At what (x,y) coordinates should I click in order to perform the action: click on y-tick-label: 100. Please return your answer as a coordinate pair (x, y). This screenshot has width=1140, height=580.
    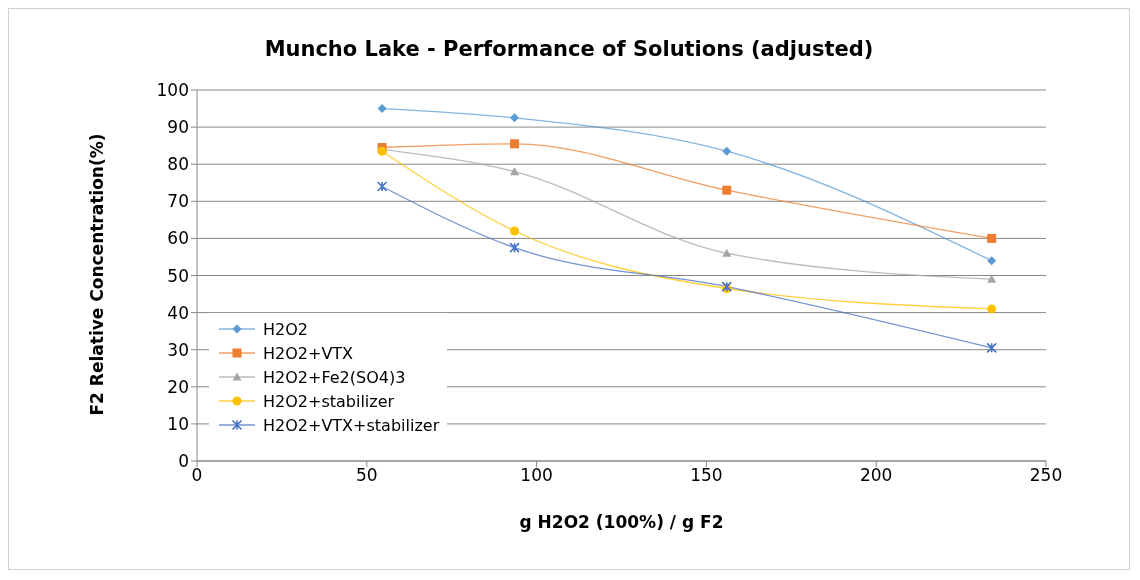
    Looking at the image, I should click on (172, 90).